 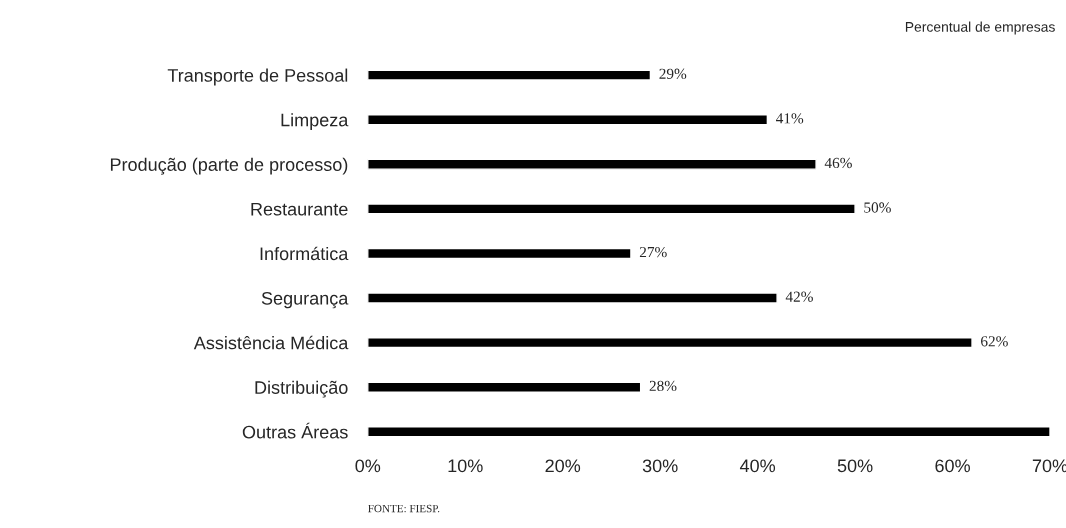 I want to click on data-label: 27%, so click(x=653, y=252).